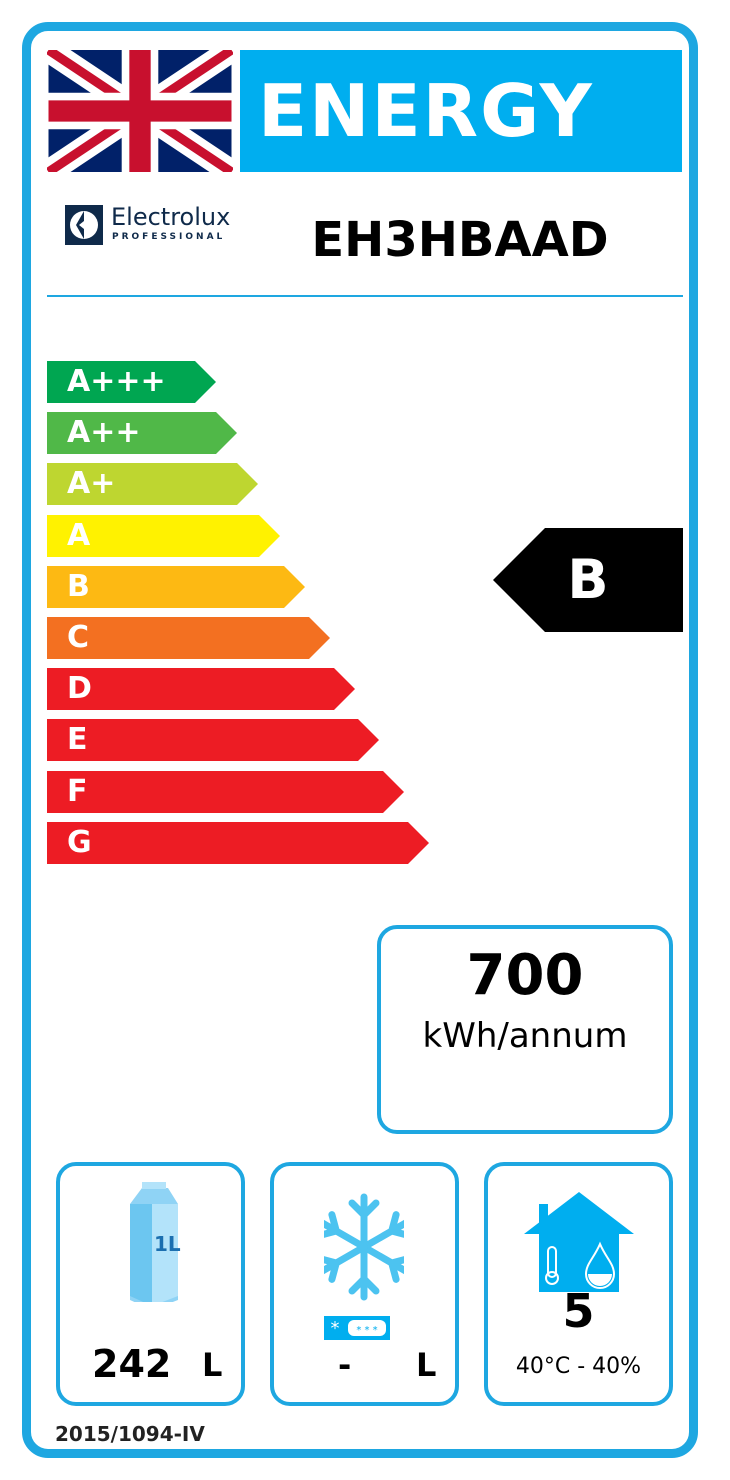 The height and width of the screenshot is (1480, 730). I want to click on brand-name: Electrolux, so click(171, 217).